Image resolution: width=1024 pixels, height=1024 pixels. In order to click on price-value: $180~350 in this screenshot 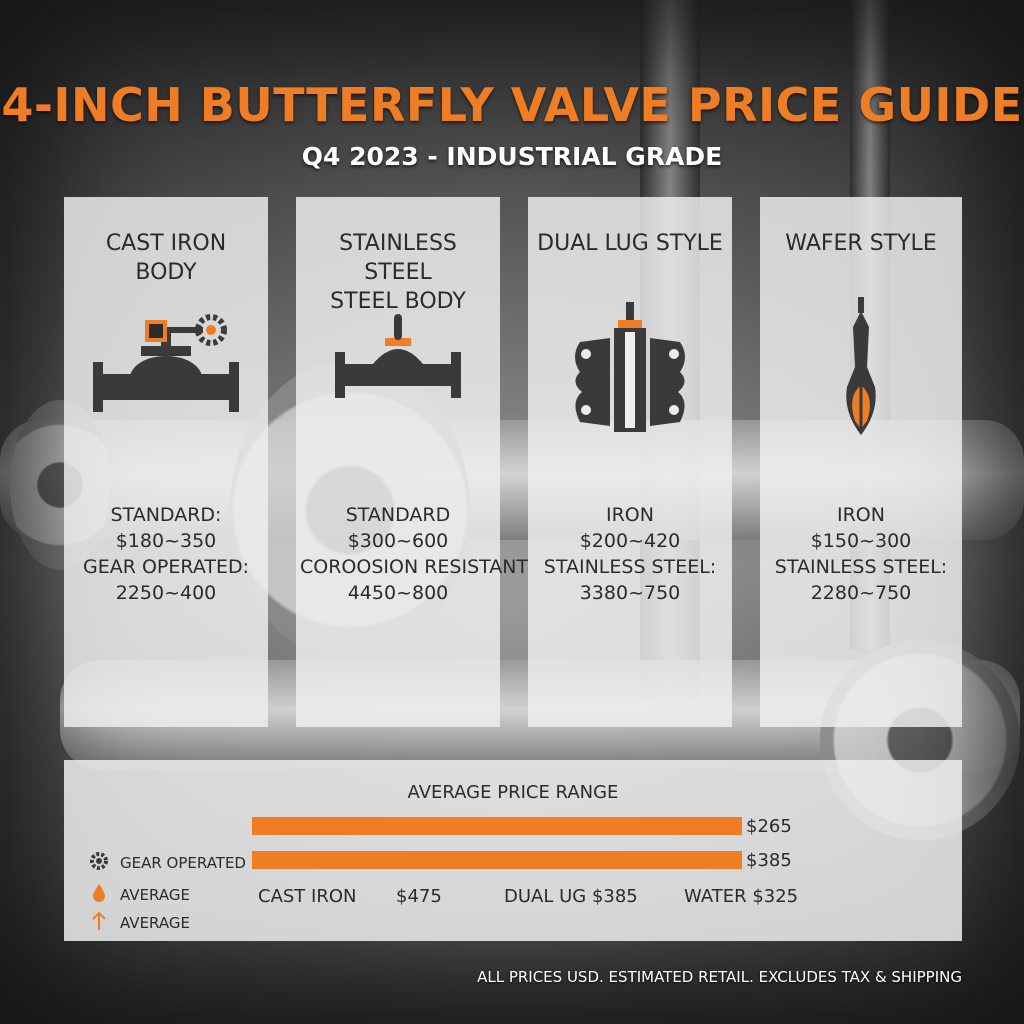, I will do `click(166, 541)`.